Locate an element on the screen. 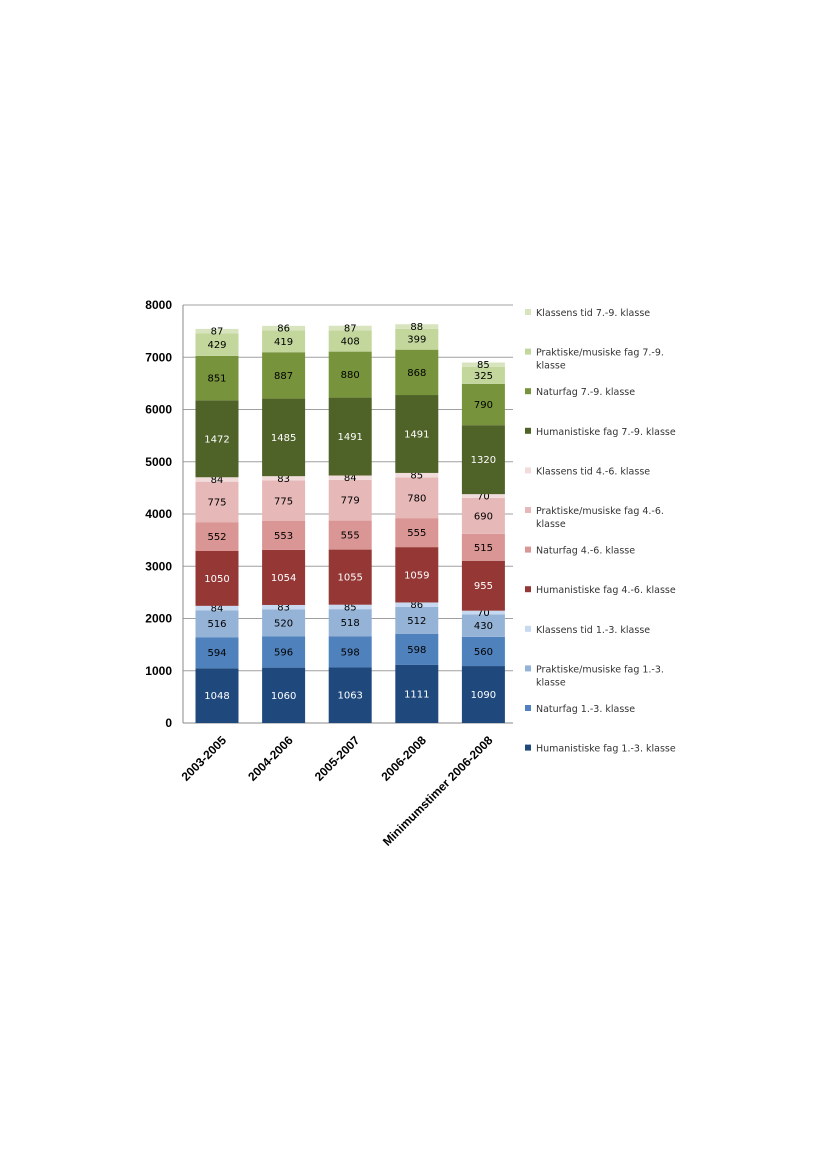 This screenshot has height=1169, width=827. y-axis: 0 1000 2000 3000 4000 5000 6000 7000 8000 is located at coordinates (164, 514).